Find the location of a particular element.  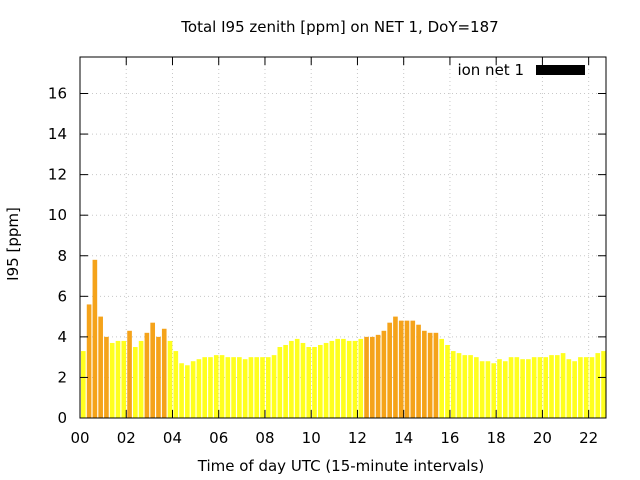

y-tick-label: 8 is located at coordinates (62, 256).